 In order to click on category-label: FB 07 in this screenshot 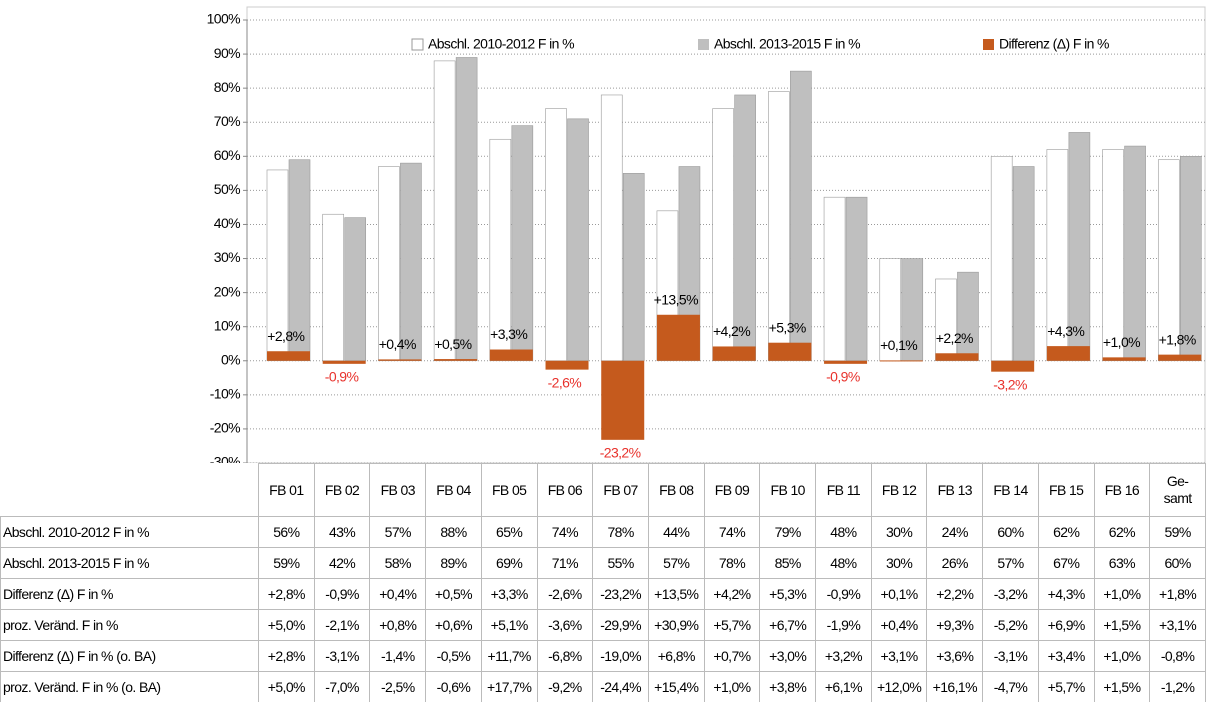, I will do `click(620, 490)`.